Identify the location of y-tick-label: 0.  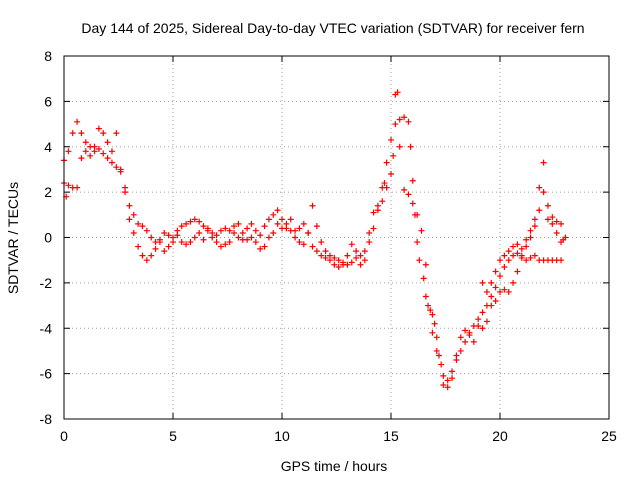
(48, 238).